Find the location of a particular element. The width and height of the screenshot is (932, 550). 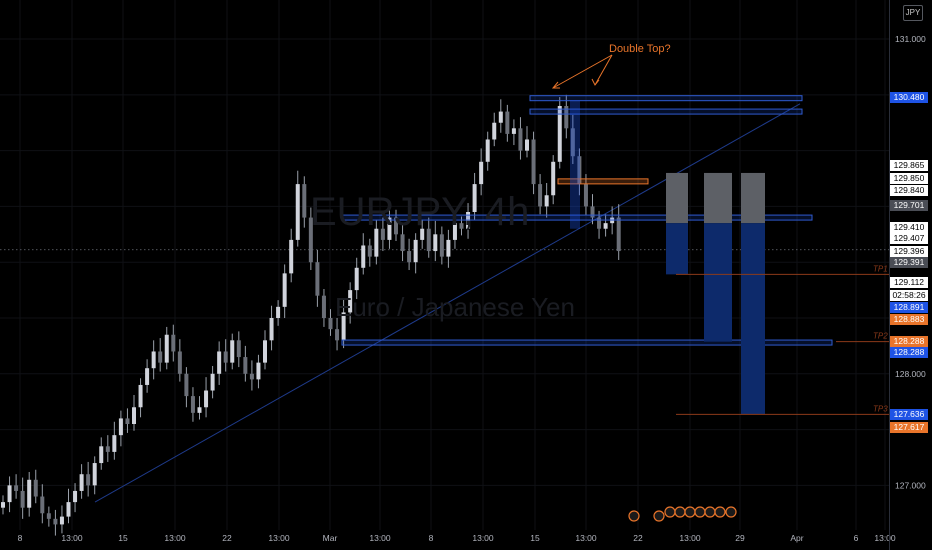

x-tick-label: 6 is located at coordinates (856, 538).